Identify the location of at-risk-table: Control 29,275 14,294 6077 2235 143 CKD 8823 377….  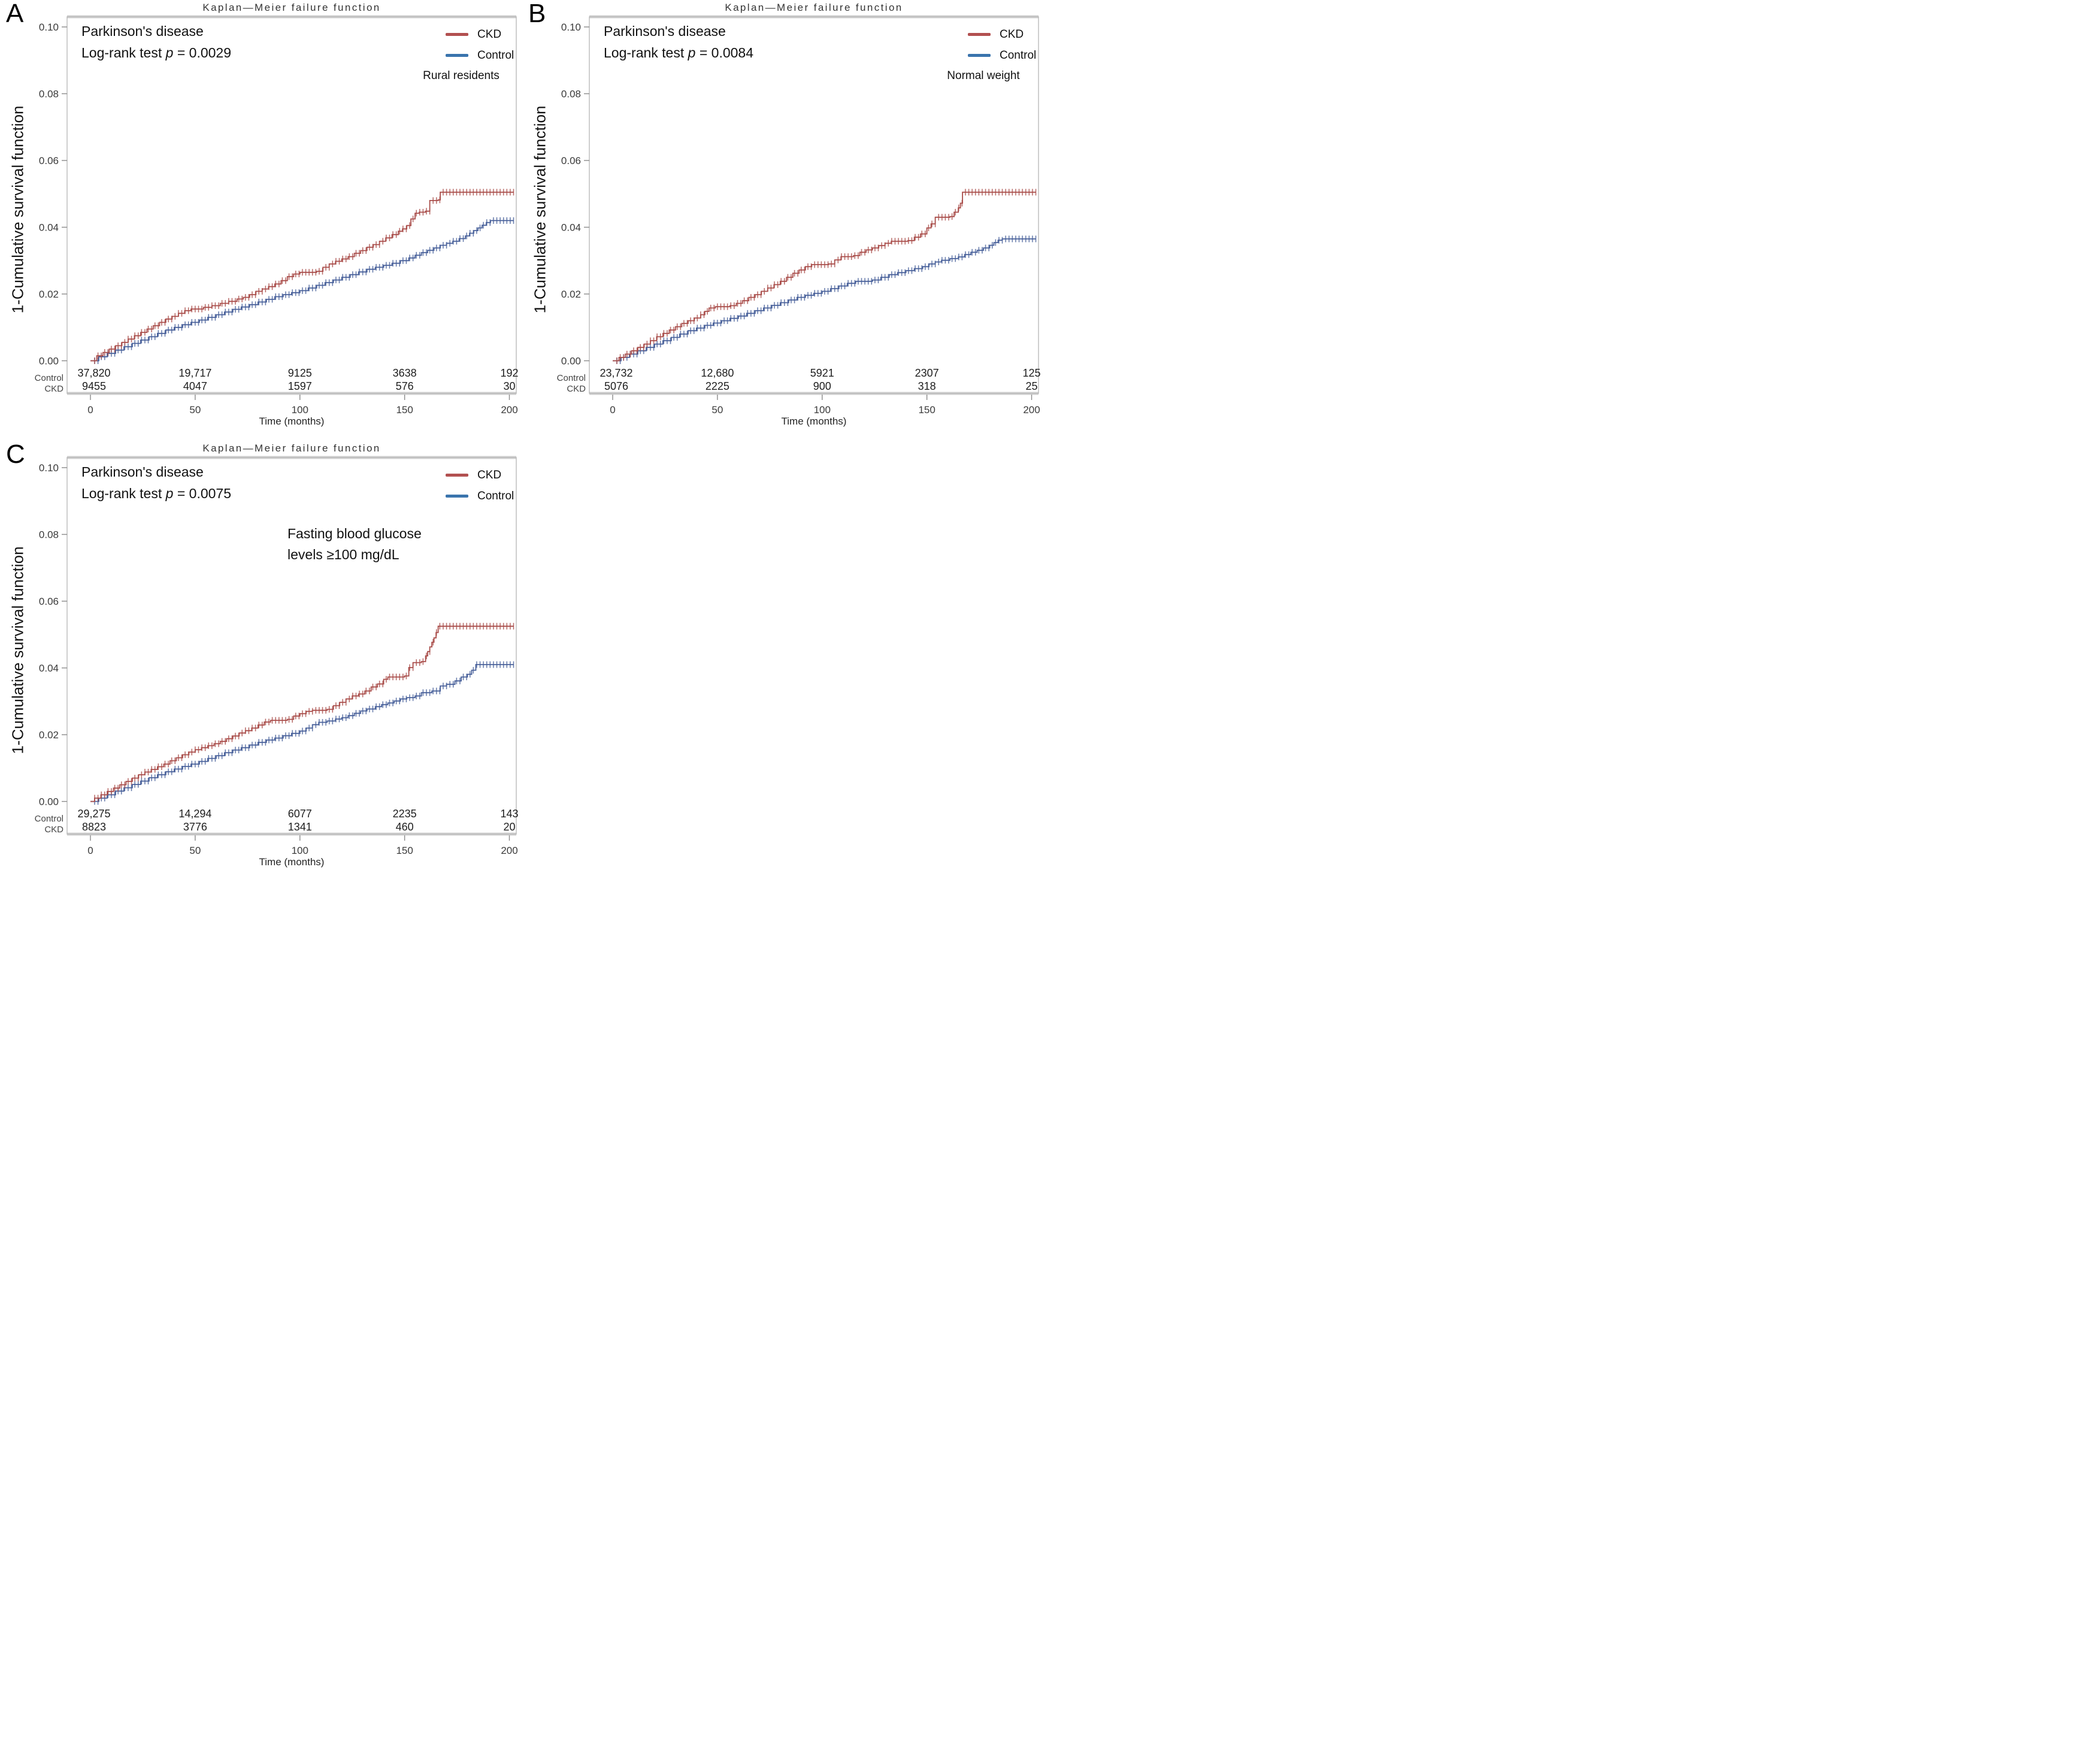
(277, 821).